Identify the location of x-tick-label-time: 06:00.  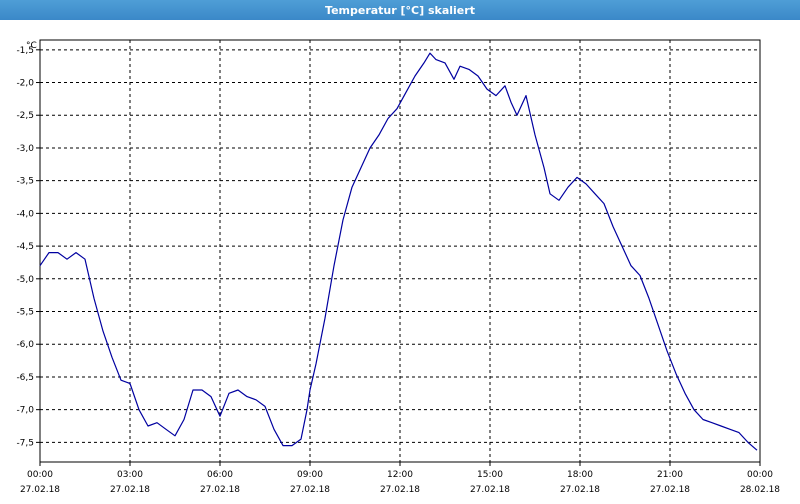
(220, 475).